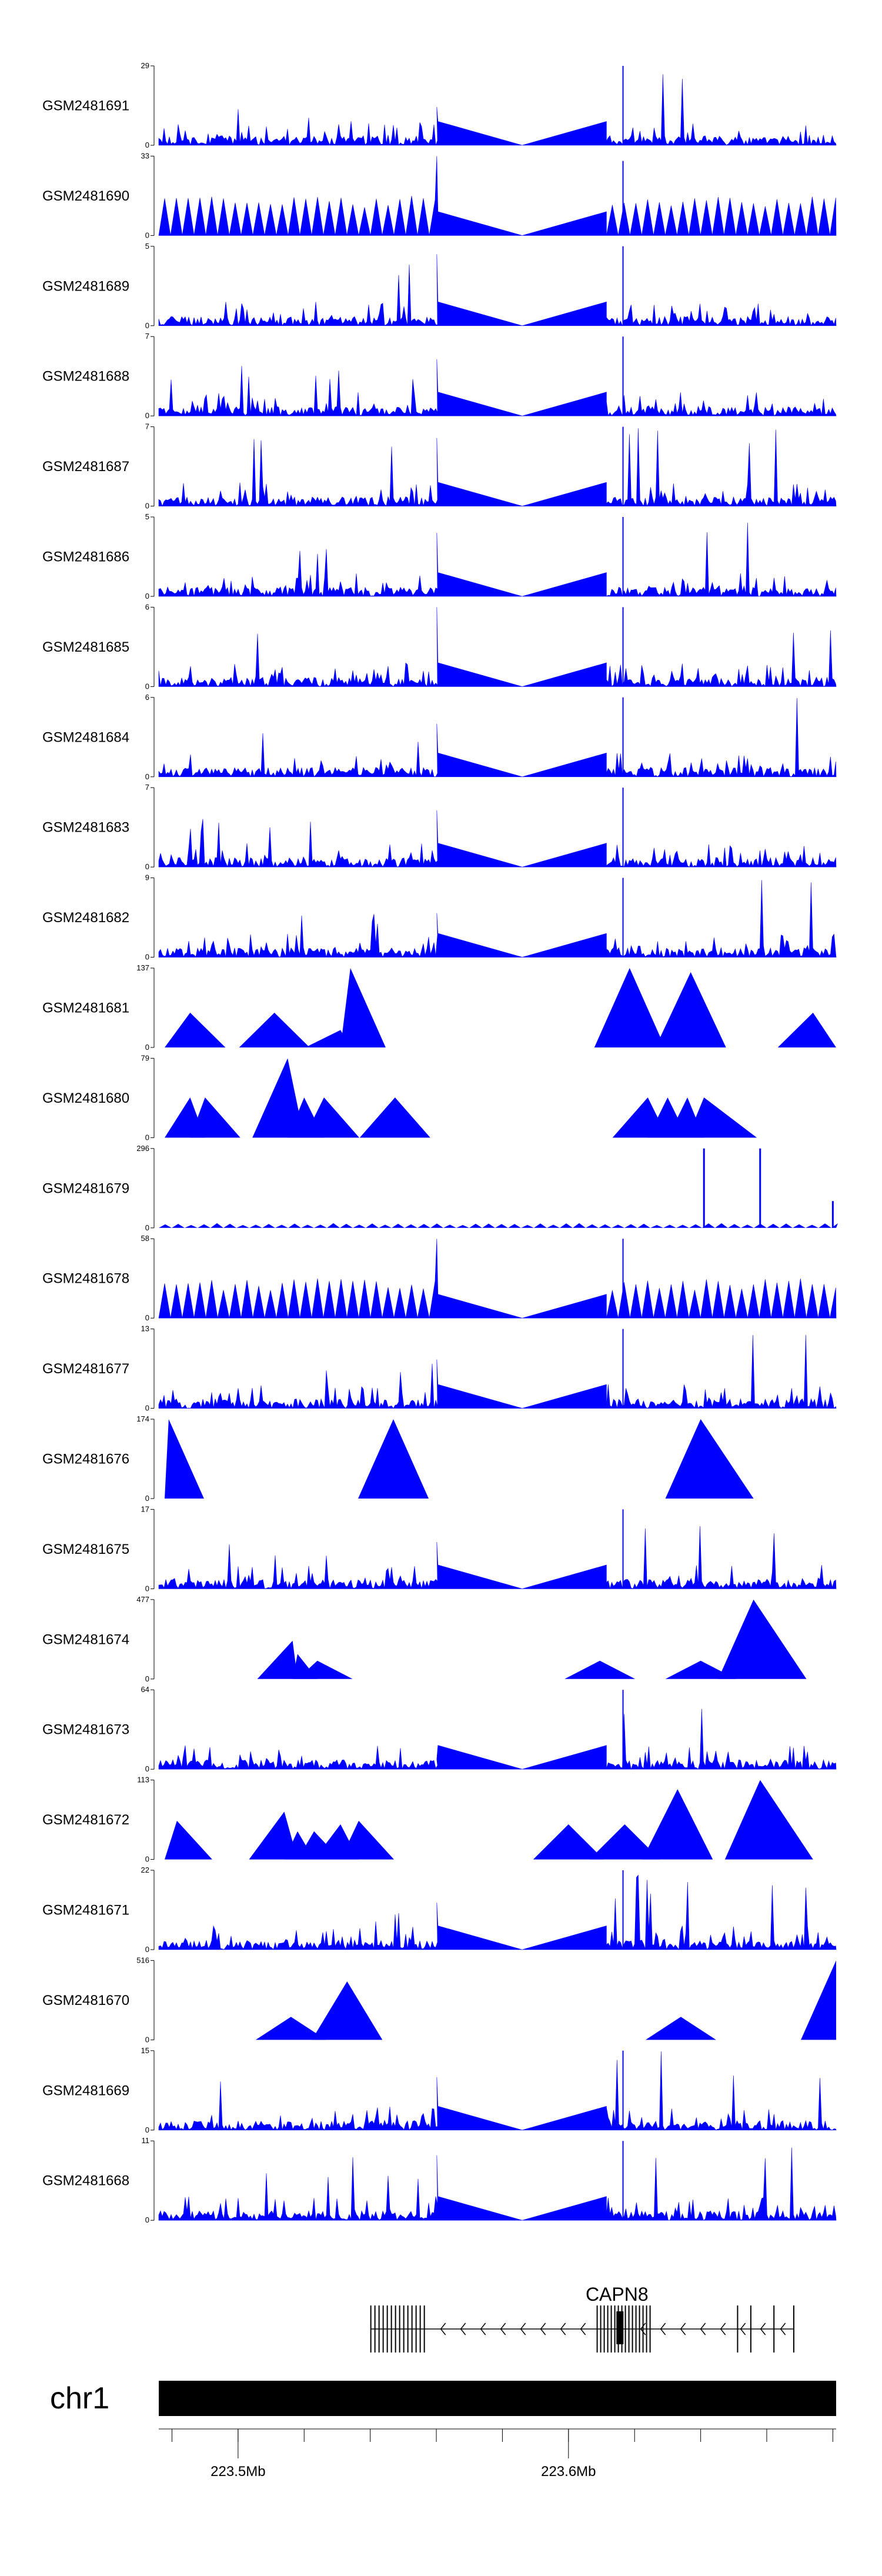  Describe the element at coordinates (142, 1148) in the screenshot. I see `y-tick-label-max: 296` at that location.